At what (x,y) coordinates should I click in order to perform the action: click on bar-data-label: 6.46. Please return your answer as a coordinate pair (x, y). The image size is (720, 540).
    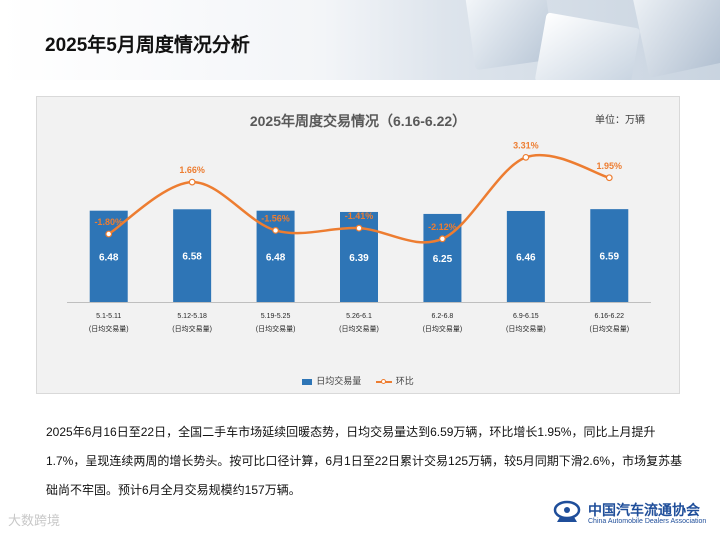
    Looking at the image, I should click on (526, 257).